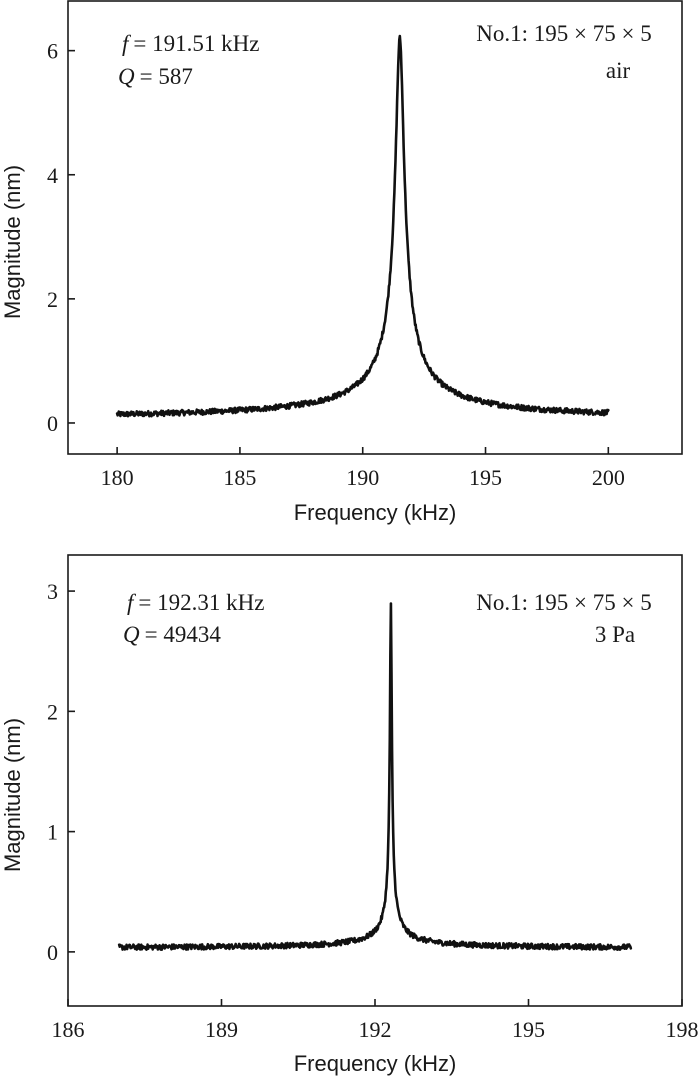 Image resolution: width=700 pixels, height=1082 pixels. Describe the element at coordinates (239, 477) in the screenshot. I see `x-tick-label-top-1: 185` at that location.